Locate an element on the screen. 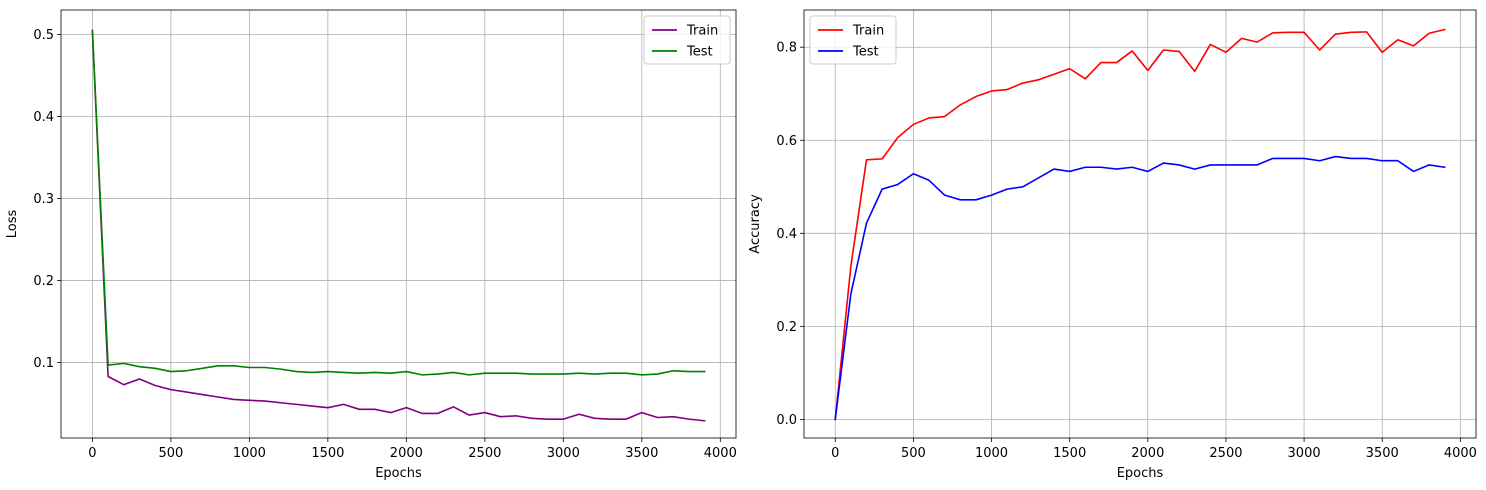 The image size is (1486, 490). accuracy-chart-y-tick-label: 0.6 is located at coordinates (786, 141).